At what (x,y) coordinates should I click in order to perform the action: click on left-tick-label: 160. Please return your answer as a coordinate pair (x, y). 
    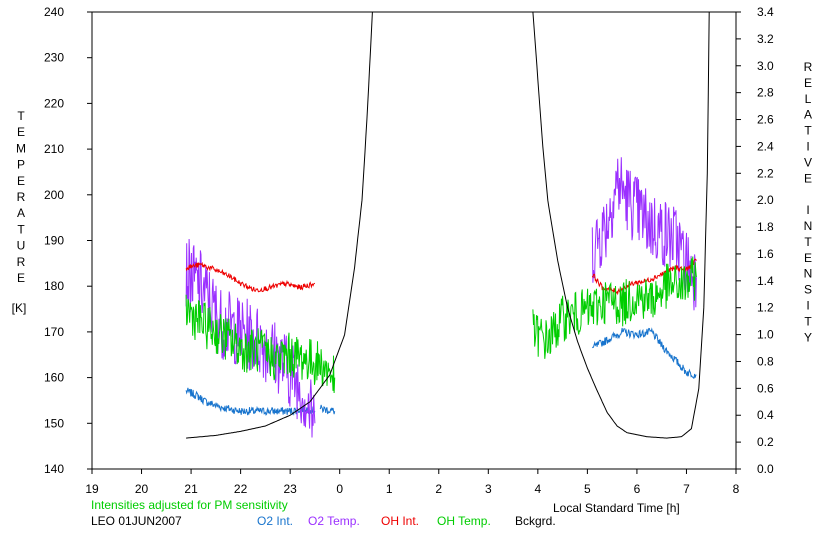
    Looking at the image, I should click on (54, 378).